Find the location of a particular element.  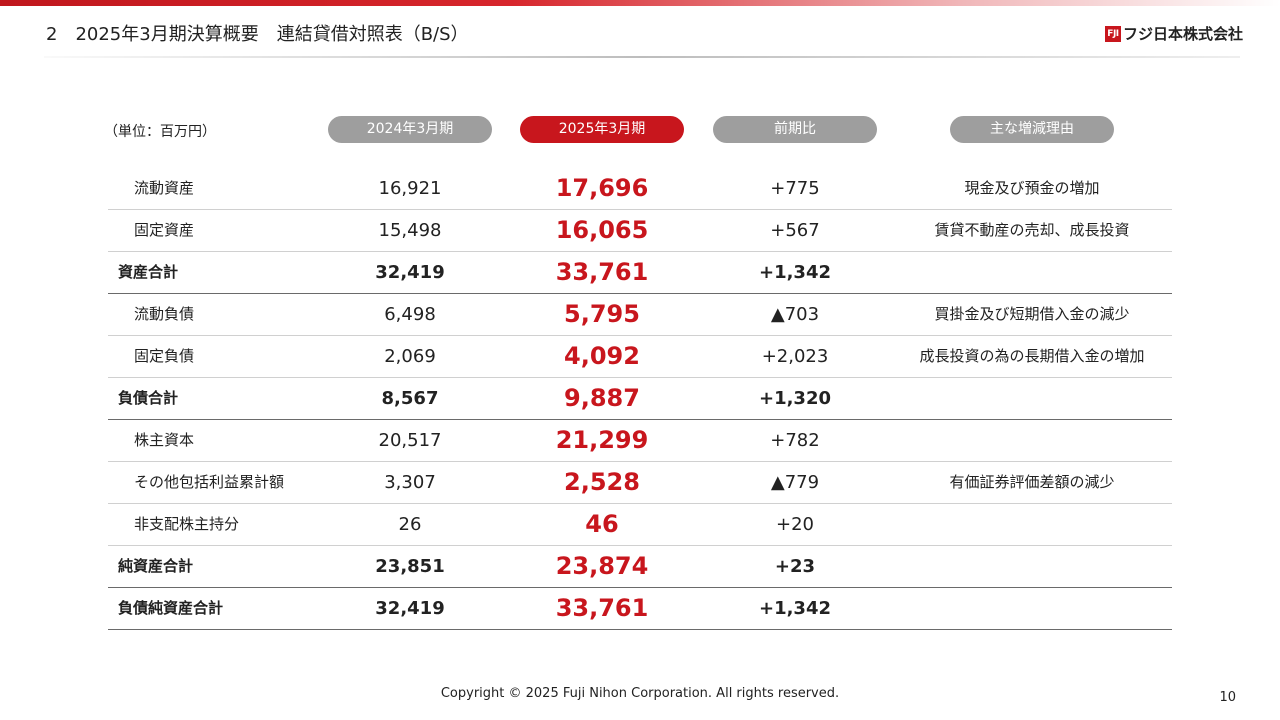

table-row: 株主資本 20,517 21,299 +782 is located at coordinates (640, 441).